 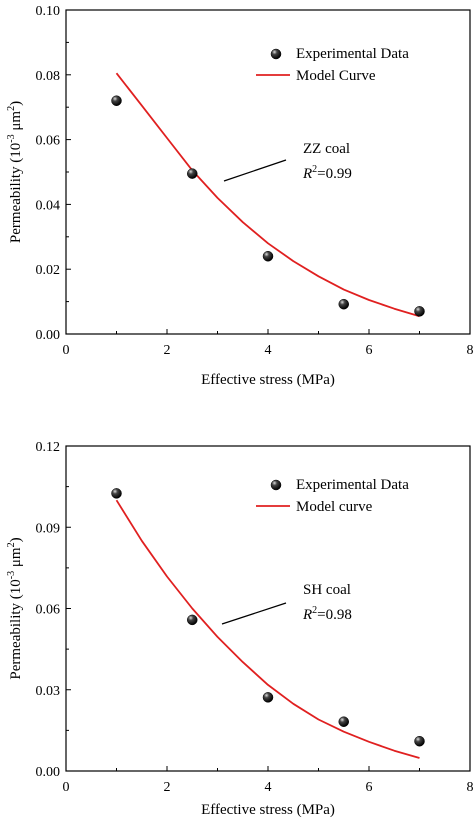 I want to click on y-tick-label: 0.08, so click(x=48, y=76).